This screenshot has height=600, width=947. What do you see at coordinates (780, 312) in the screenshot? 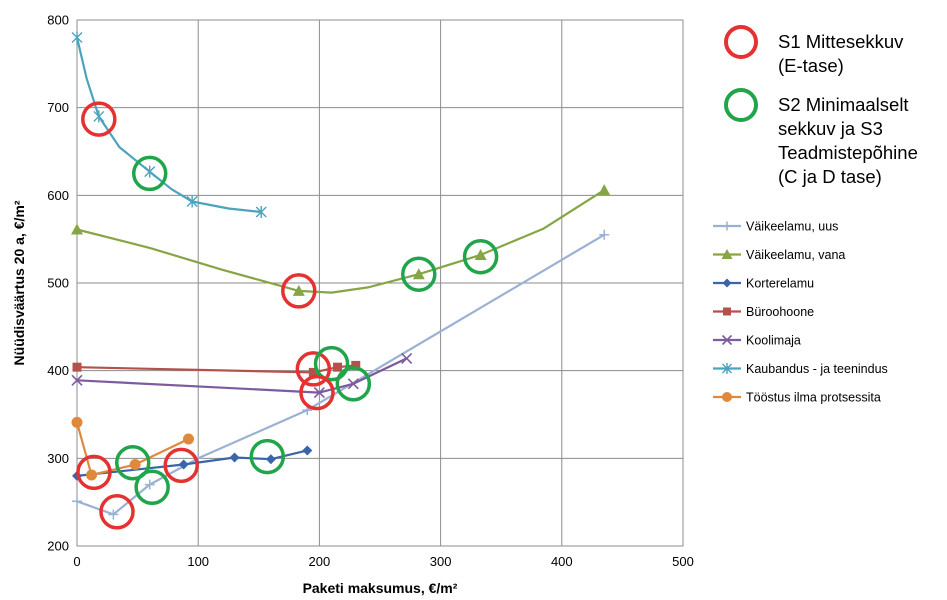
I see `legend-label: Büroohoone` at bounding box center [780, 312].